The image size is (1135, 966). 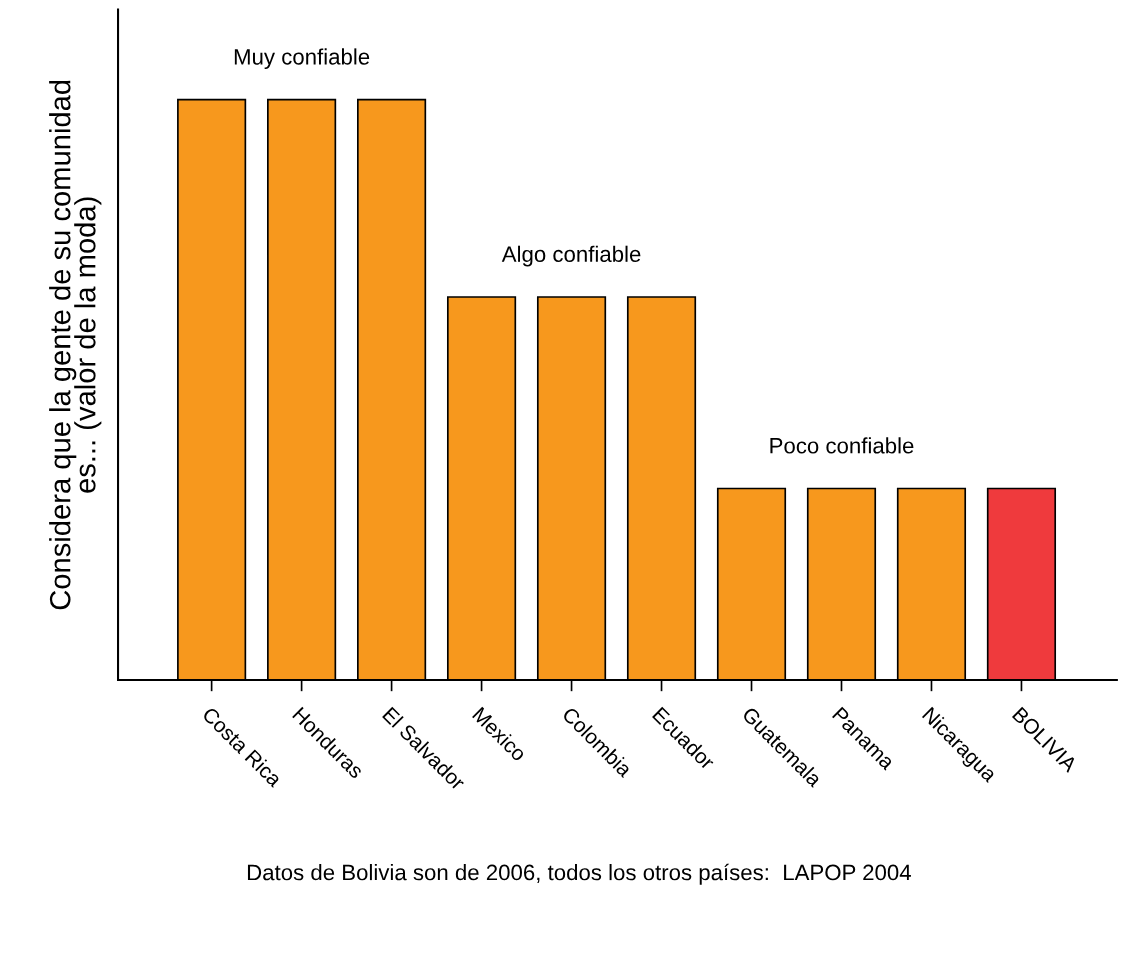 What do you see at coordinates (579, 874) in the screenshot?
I see `text: Datos de Bolivia son de 2006, todos los otros países: LAPOP 2004` at bounding box center [579, 874].